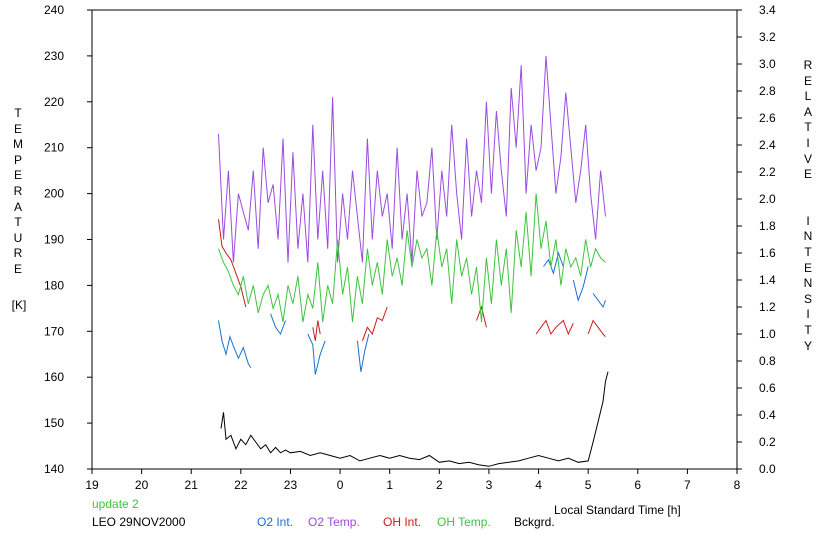 This screenshot has width=828, height=535. What do you see at coordinates (340, 485) in the screenshot?
I see `x-tick-label: 0` at bounding box center [340, 485].